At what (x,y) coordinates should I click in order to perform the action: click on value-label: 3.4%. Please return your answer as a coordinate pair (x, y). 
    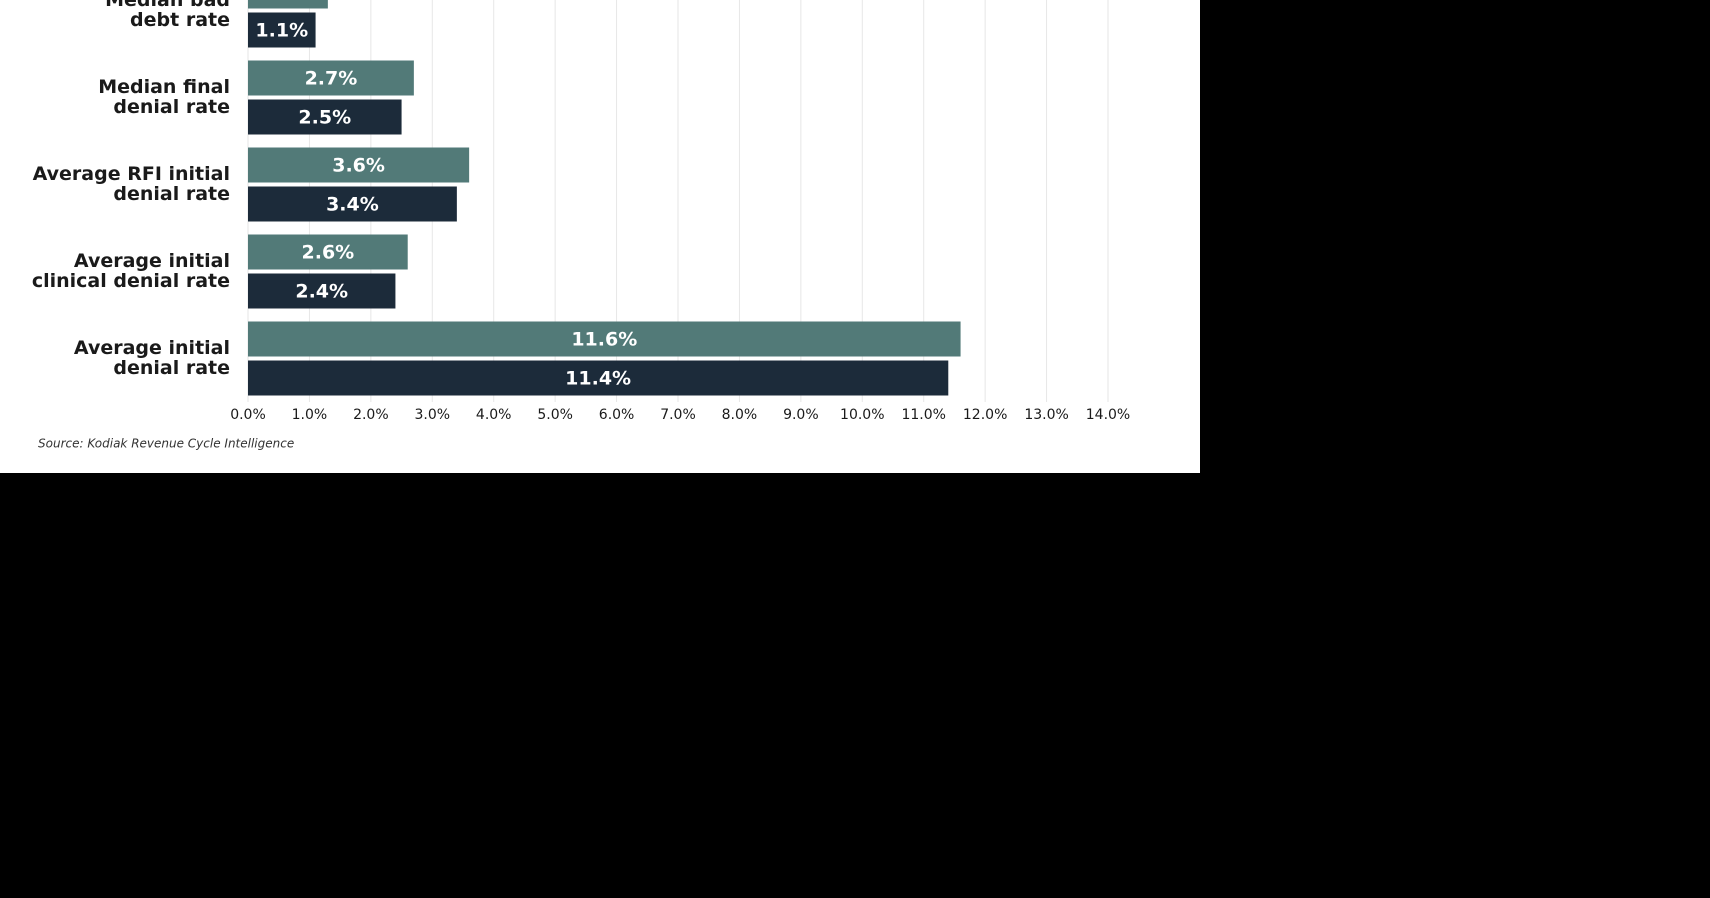
    Looking at the image, I should click on (352, 205).